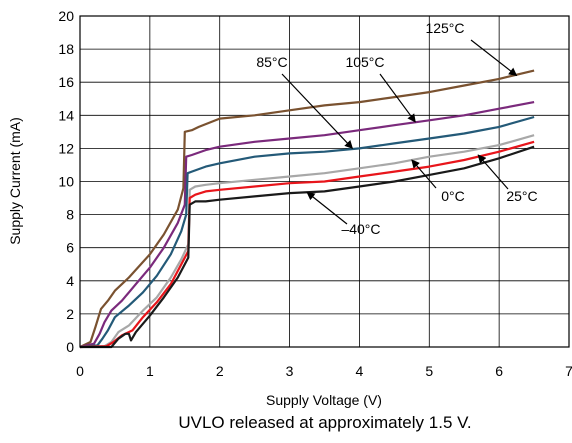  Describe the element at coordinates (66, 82) in the screenshot. I see `y-tick-label: 16` at that location.